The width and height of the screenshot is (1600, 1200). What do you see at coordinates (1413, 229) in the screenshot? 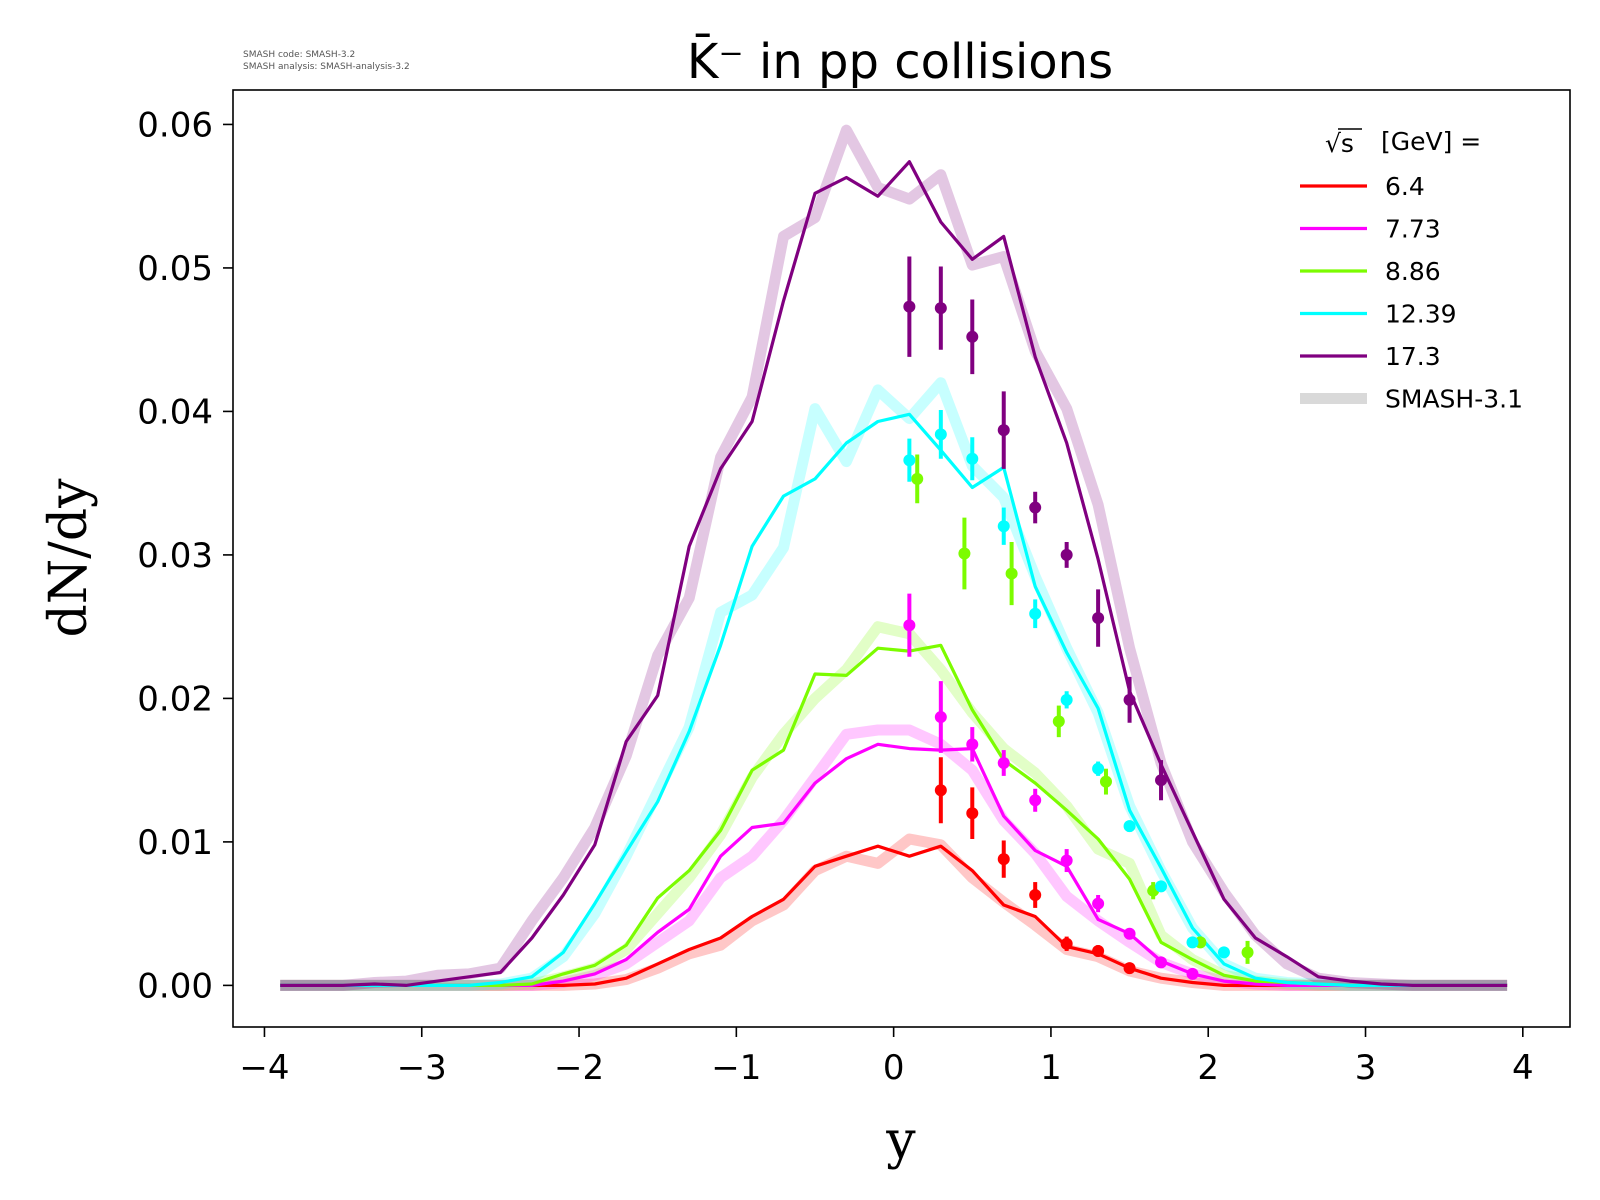
I see `legend-label: 7.73` at bounding box center [1413, 229].